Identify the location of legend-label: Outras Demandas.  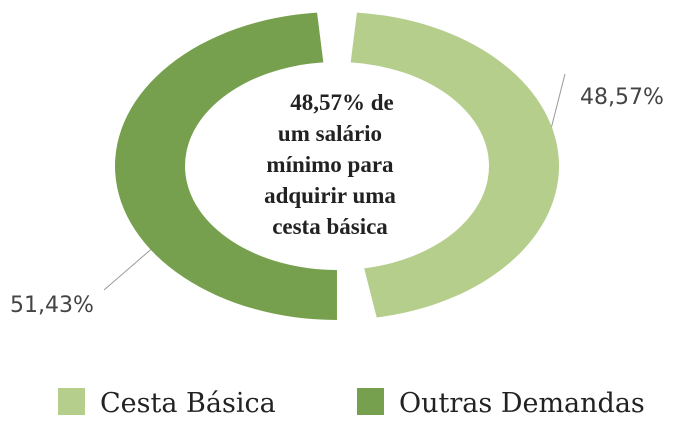
(522, 403).